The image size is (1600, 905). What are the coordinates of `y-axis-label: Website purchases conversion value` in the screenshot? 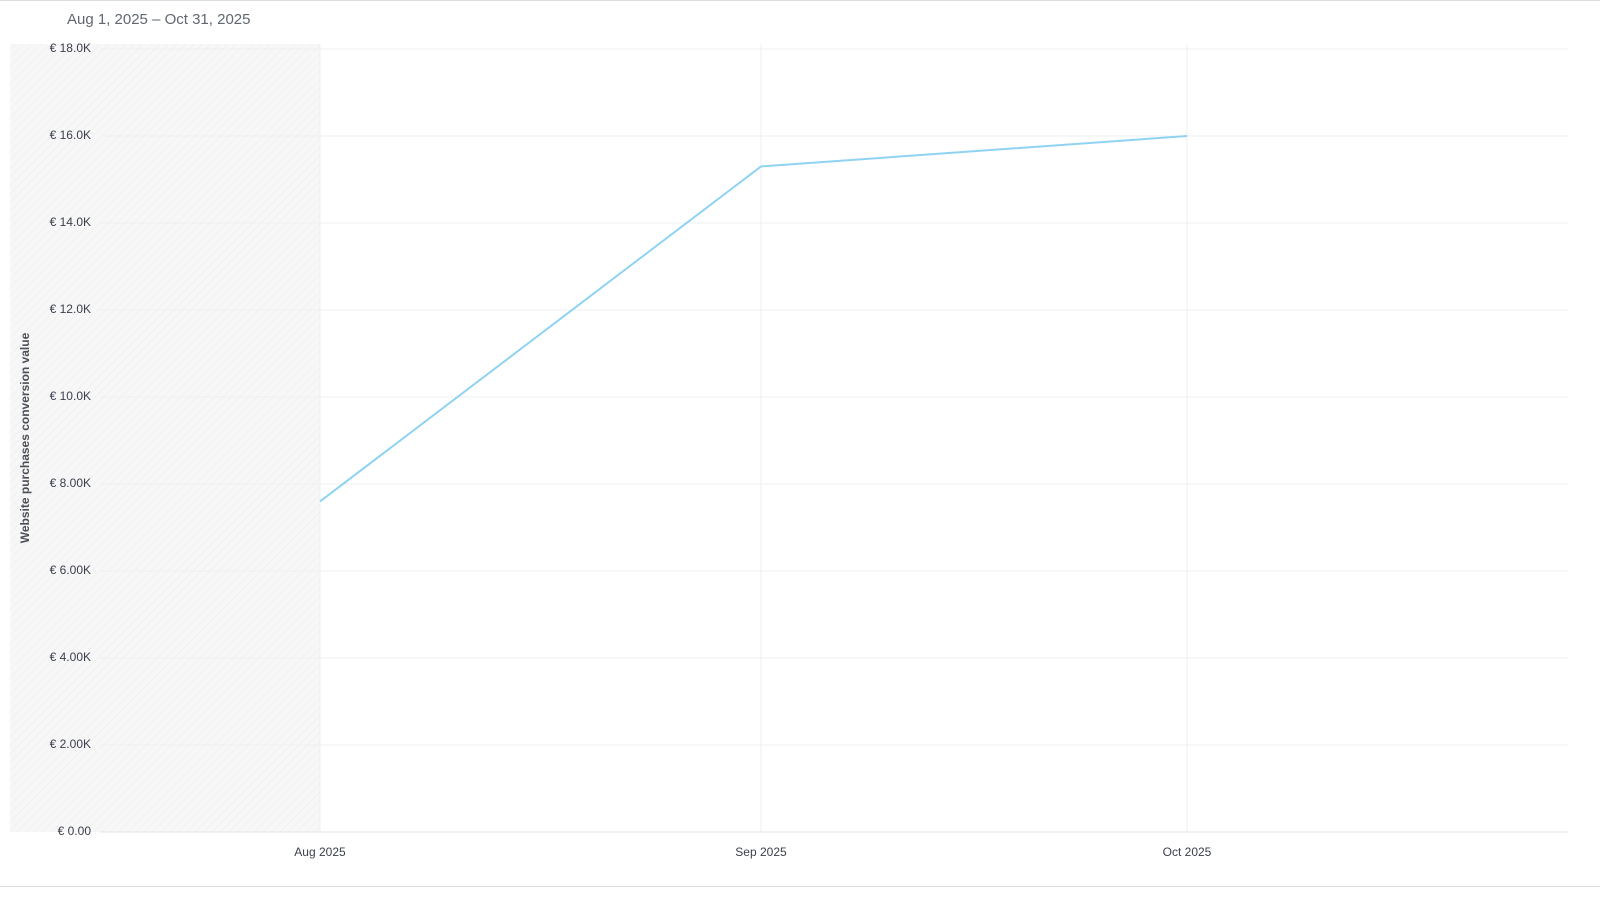 It's located at (25, 437).